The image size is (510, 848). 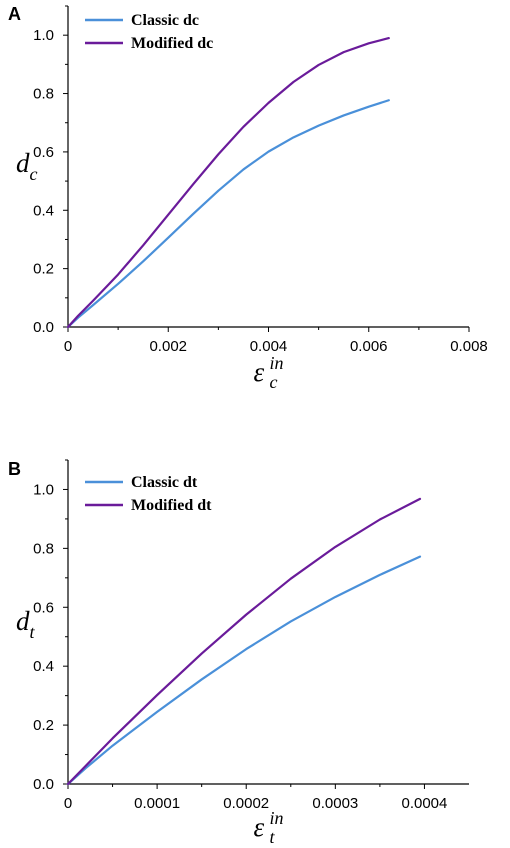 I want to click on x-tick-label: 0.008, so click(x=469, y=346).